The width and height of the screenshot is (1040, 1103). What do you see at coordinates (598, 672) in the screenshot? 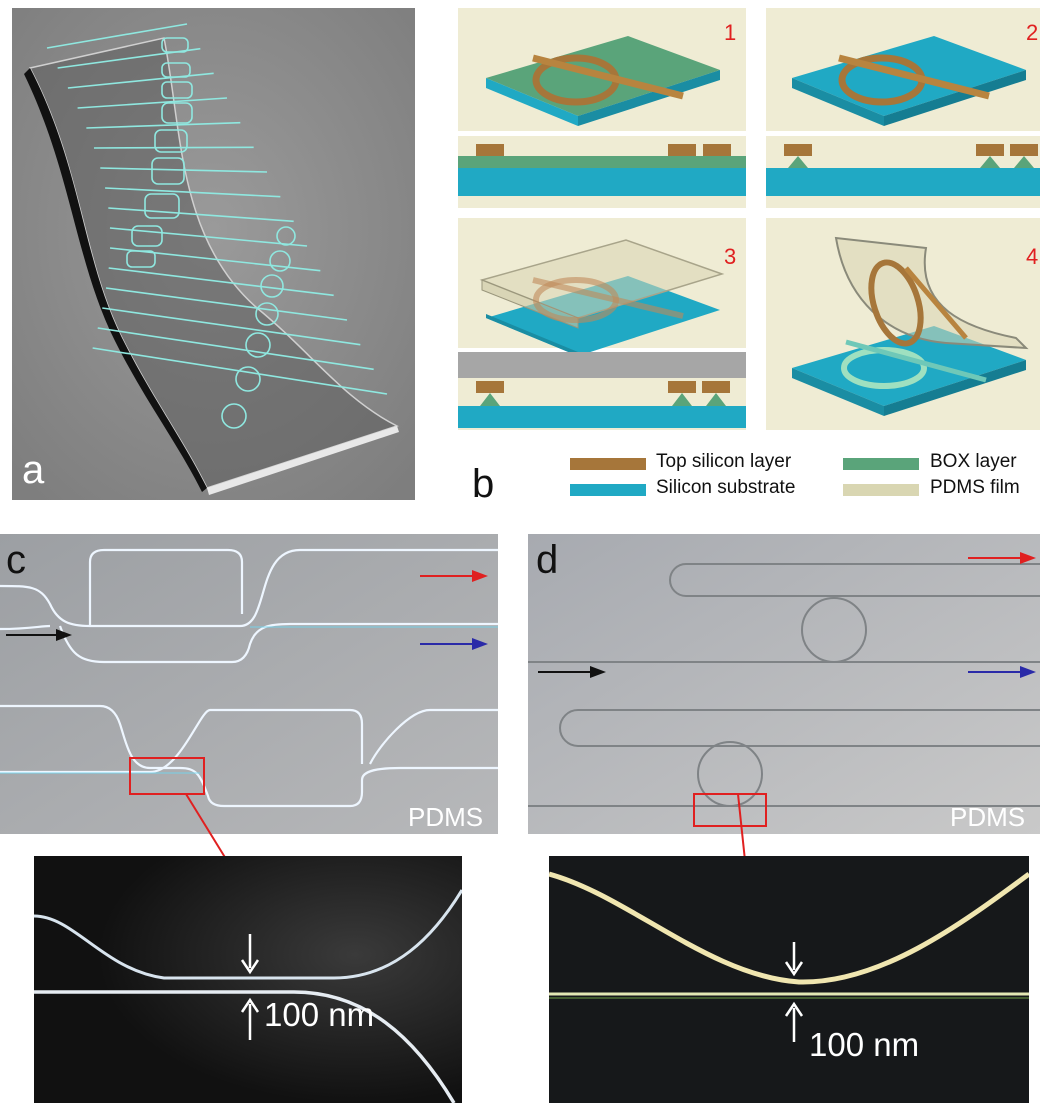
I see `input-arrow-d` at bounding box center [598, 672].